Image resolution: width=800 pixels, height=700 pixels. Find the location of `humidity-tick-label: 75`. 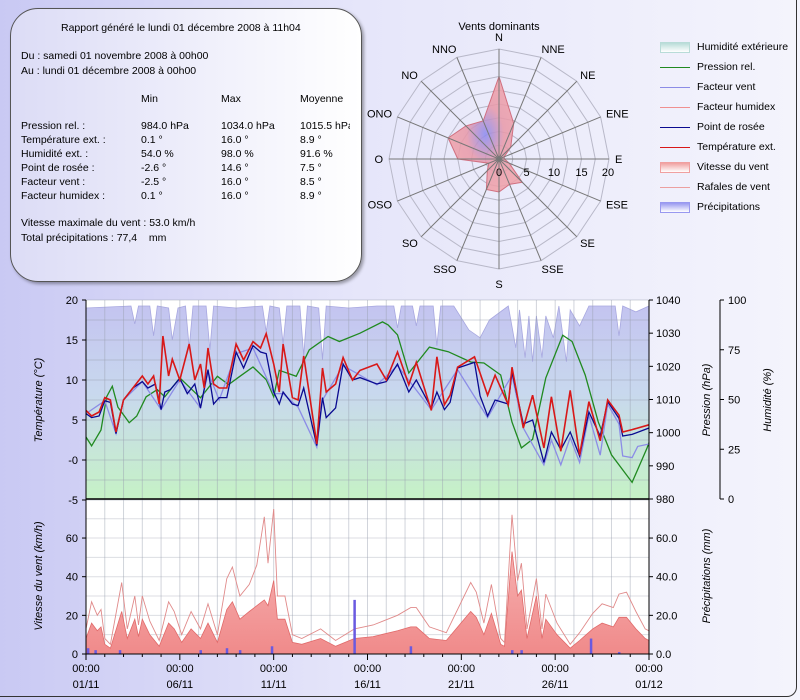

humidity-tick-label: 75 is located at coordinates (734, 351).